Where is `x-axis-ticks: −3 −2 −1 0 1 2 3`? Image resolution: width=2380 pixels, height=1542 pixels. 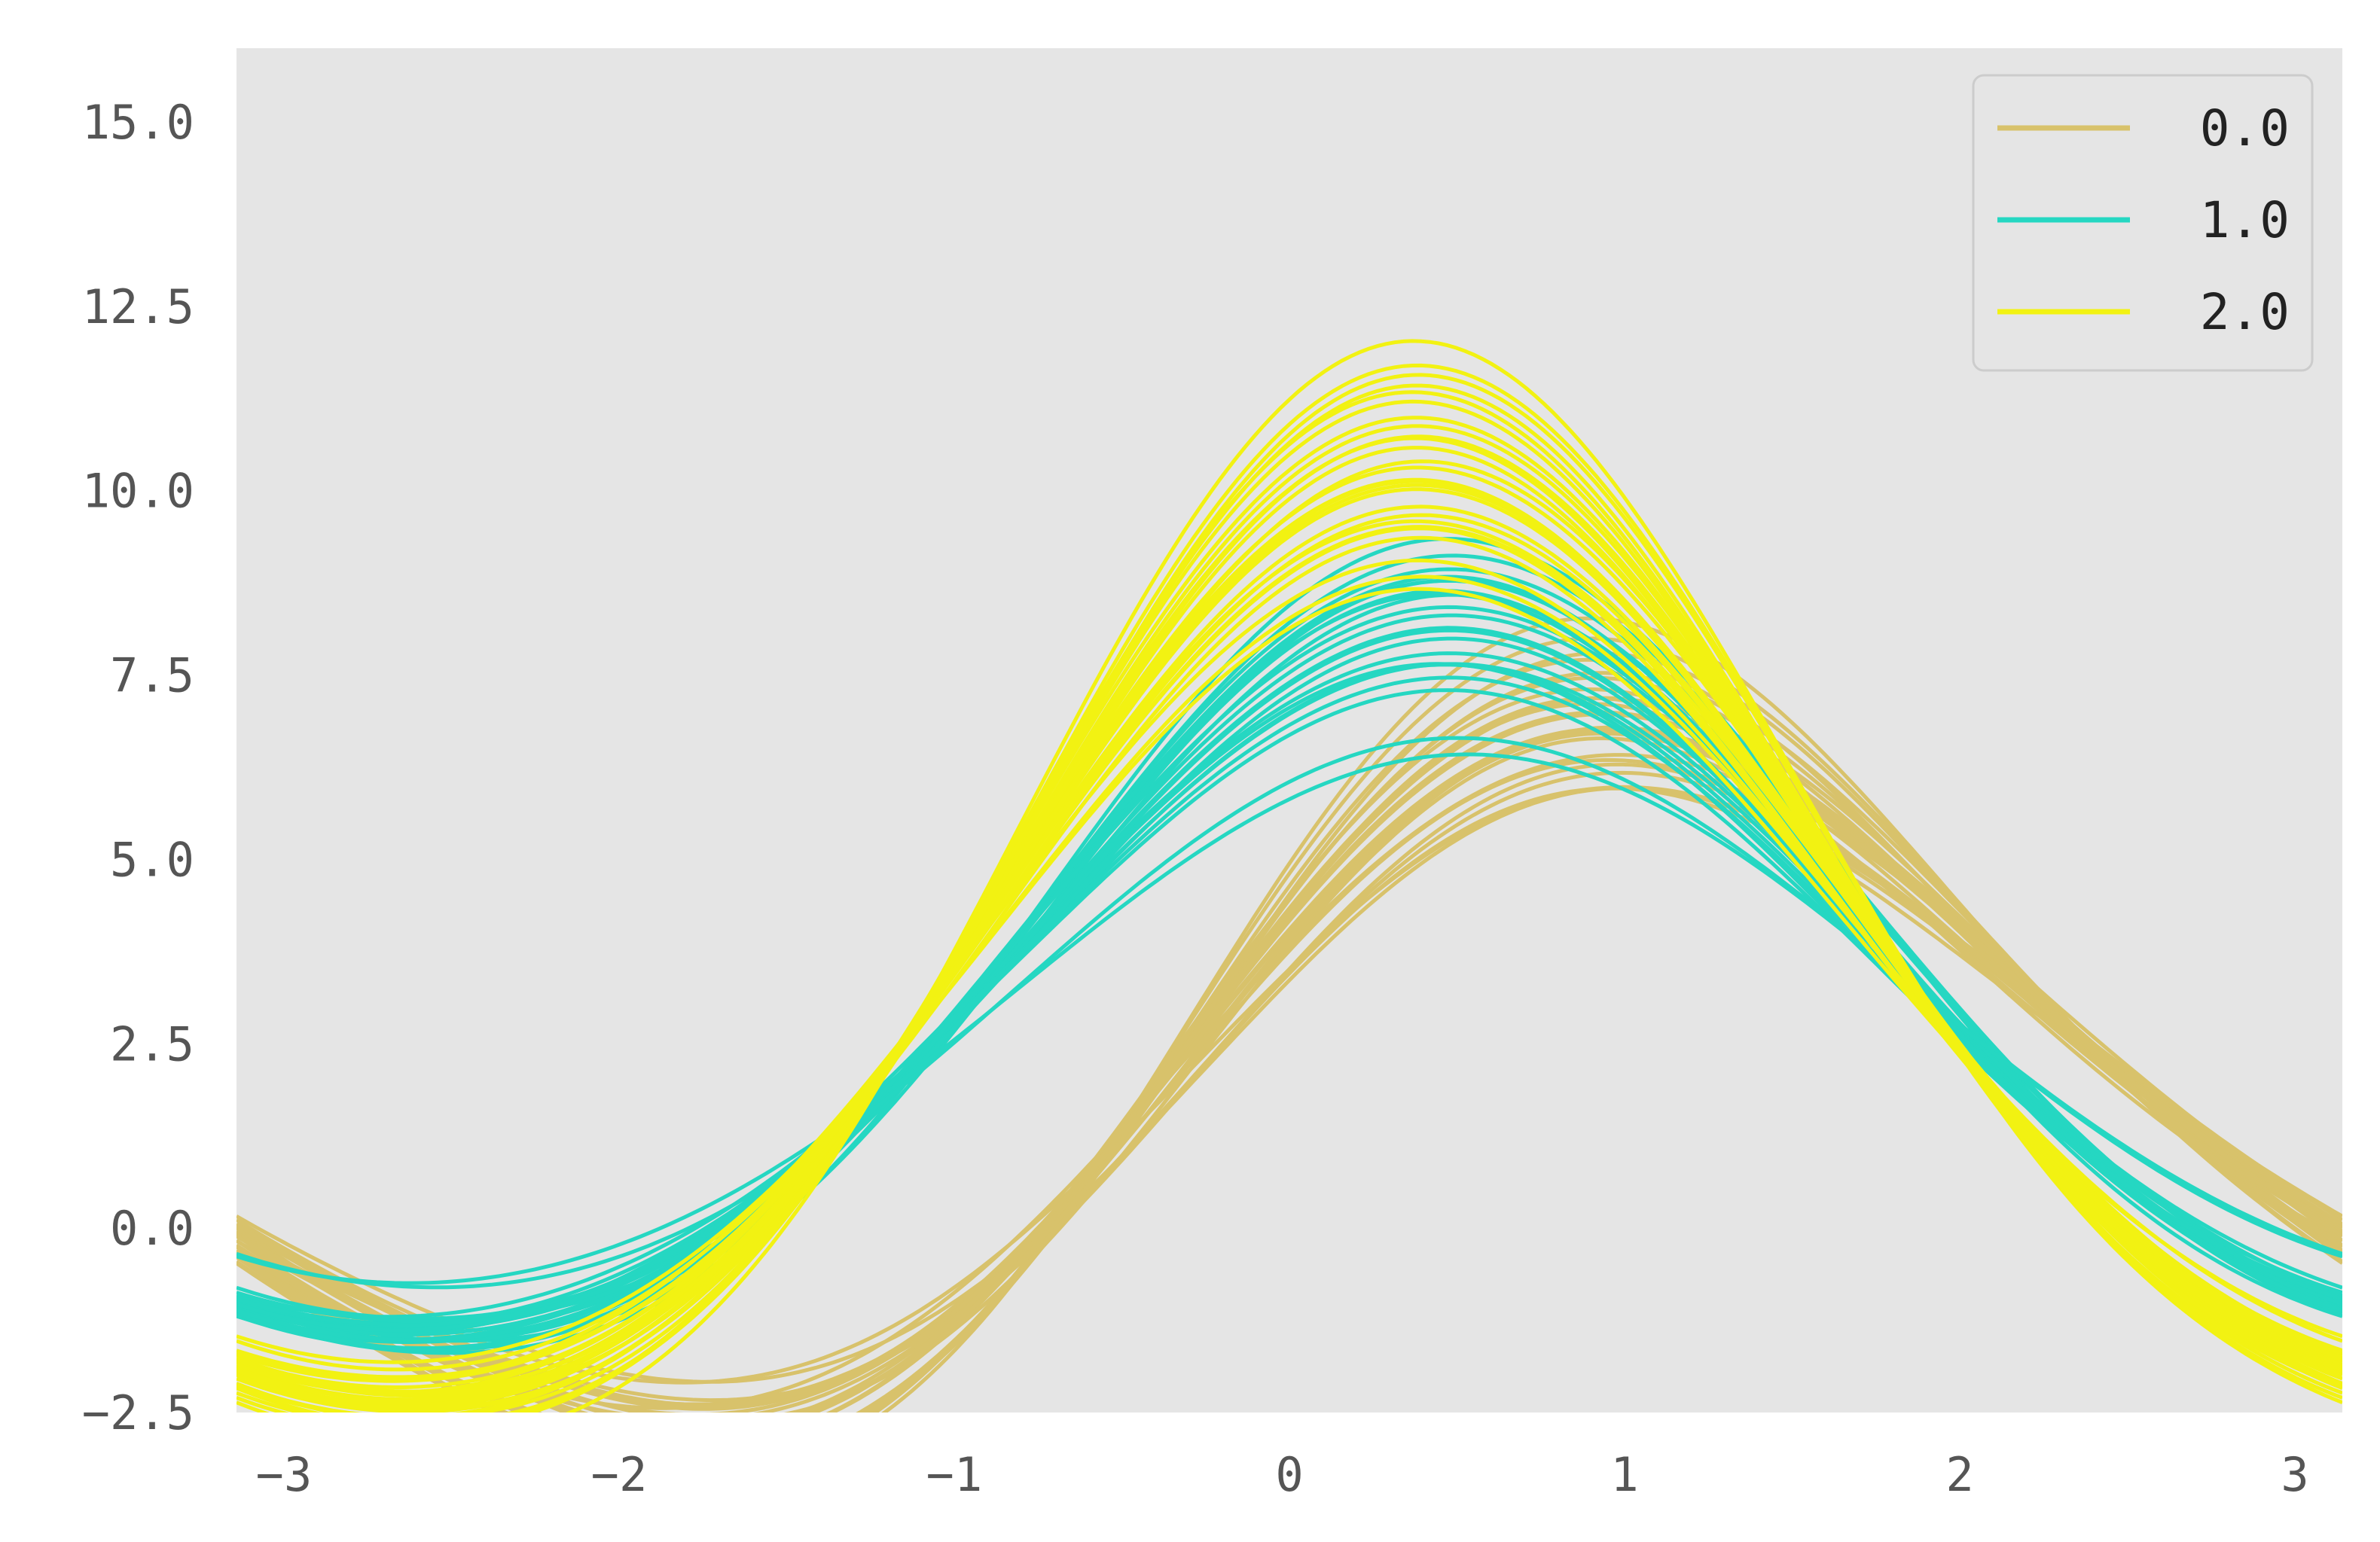
x-axis-ticks: −3 −2 −1 0 1 2 3 is located at coordinates (1282, 1474).